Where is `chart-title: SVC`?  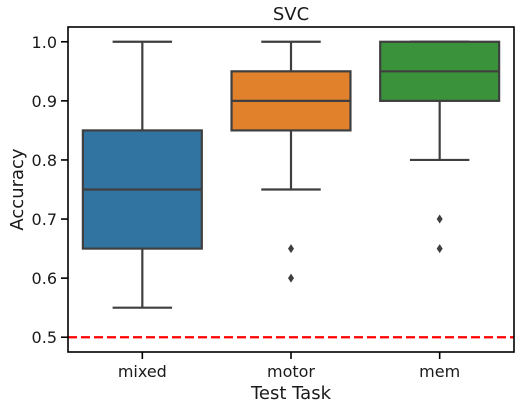
chart-title: SVC is located at coordinates (291, 14).